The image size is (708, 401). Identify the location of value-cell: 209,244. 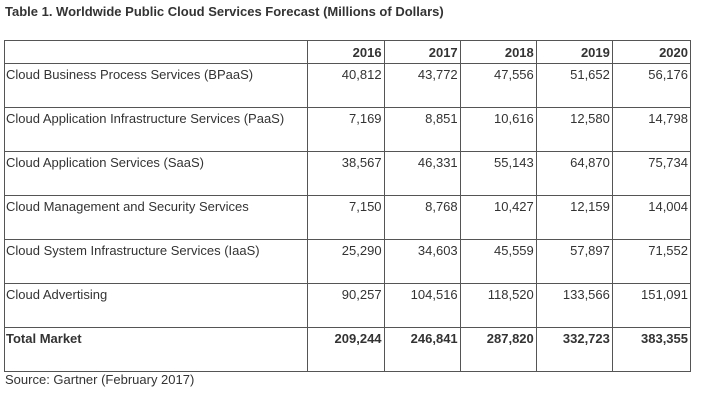
(346, 349).